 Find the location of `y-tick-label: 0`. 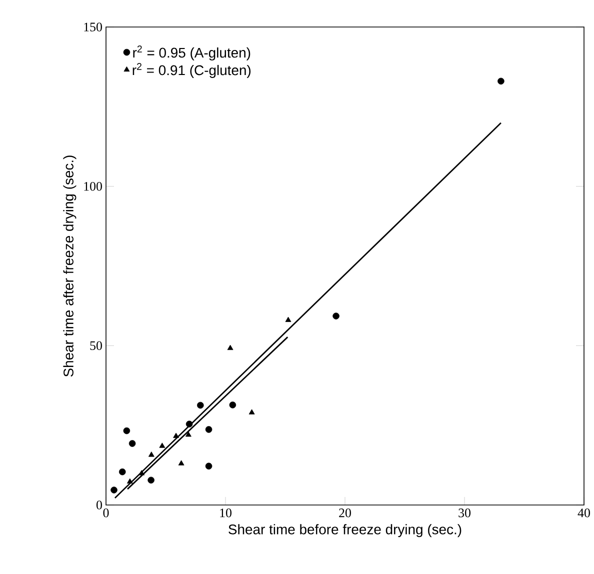

y-tick-label: 0 is located at coordinates (99, 505).